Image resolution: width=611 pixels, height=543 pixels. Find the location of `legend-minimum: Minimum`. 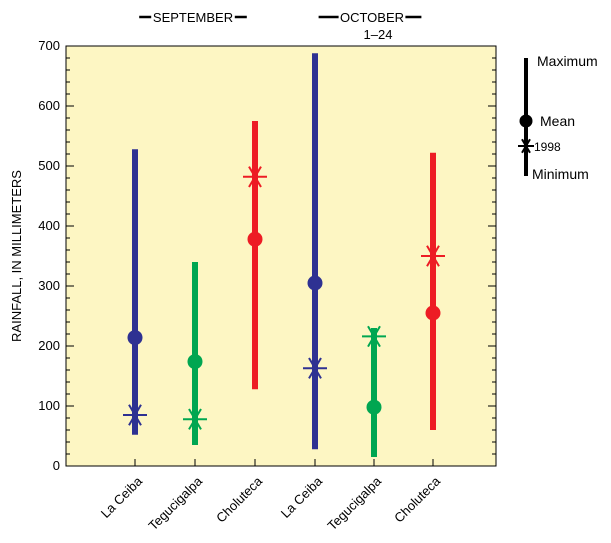

legend-minimum: Minimum is located at coordinates (560, 174).